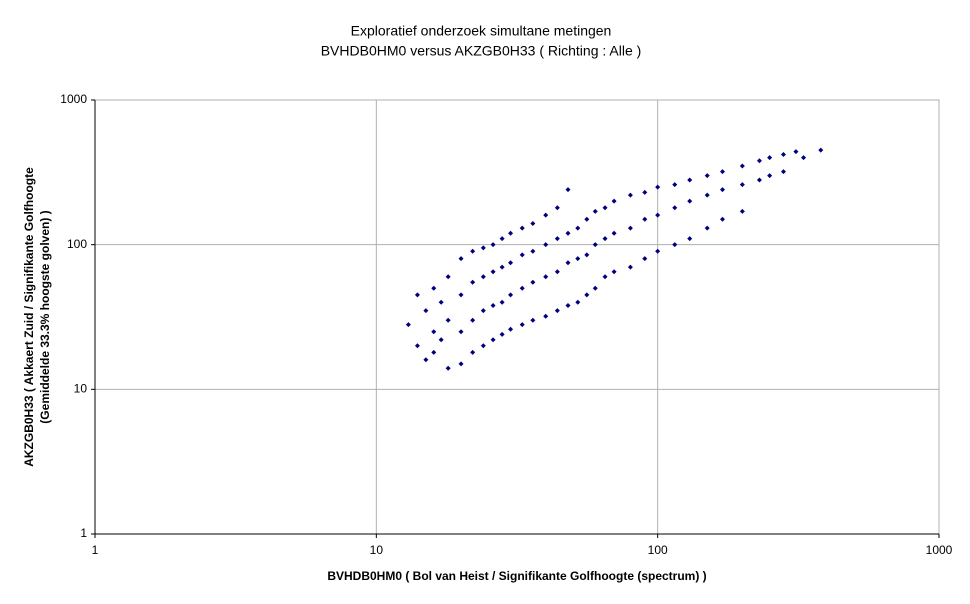 This screenshot has width=970, height=604. I want to click on y-tick-label: 1, so click(83, 533).